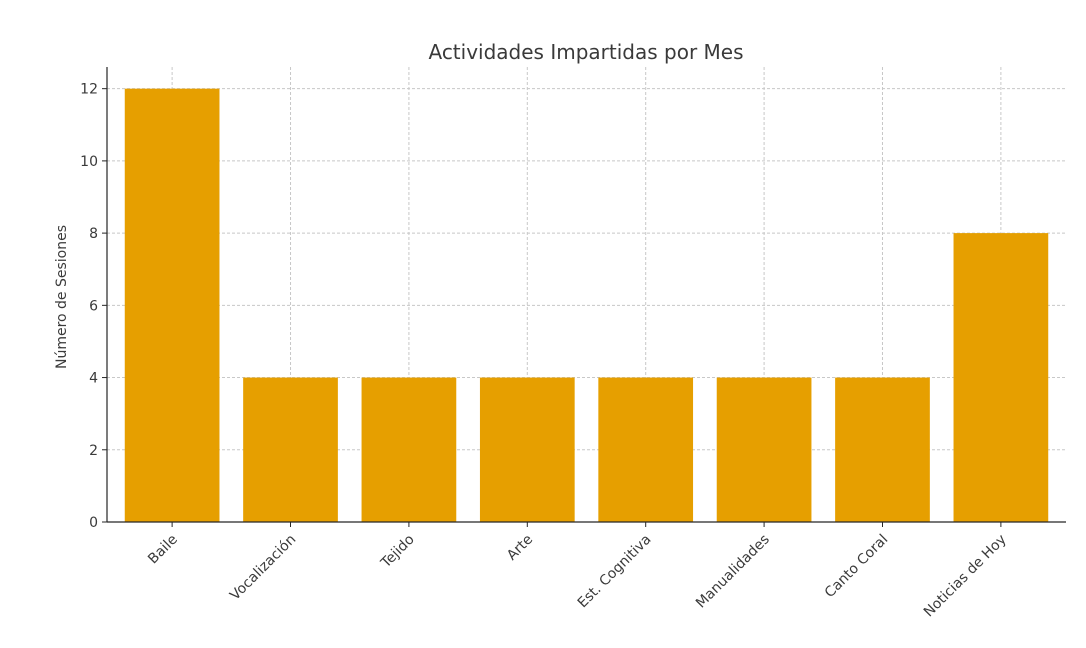 This screenshot has height=648, width=1086. I want to click on y-tick-label: 4, so click(93, 379).